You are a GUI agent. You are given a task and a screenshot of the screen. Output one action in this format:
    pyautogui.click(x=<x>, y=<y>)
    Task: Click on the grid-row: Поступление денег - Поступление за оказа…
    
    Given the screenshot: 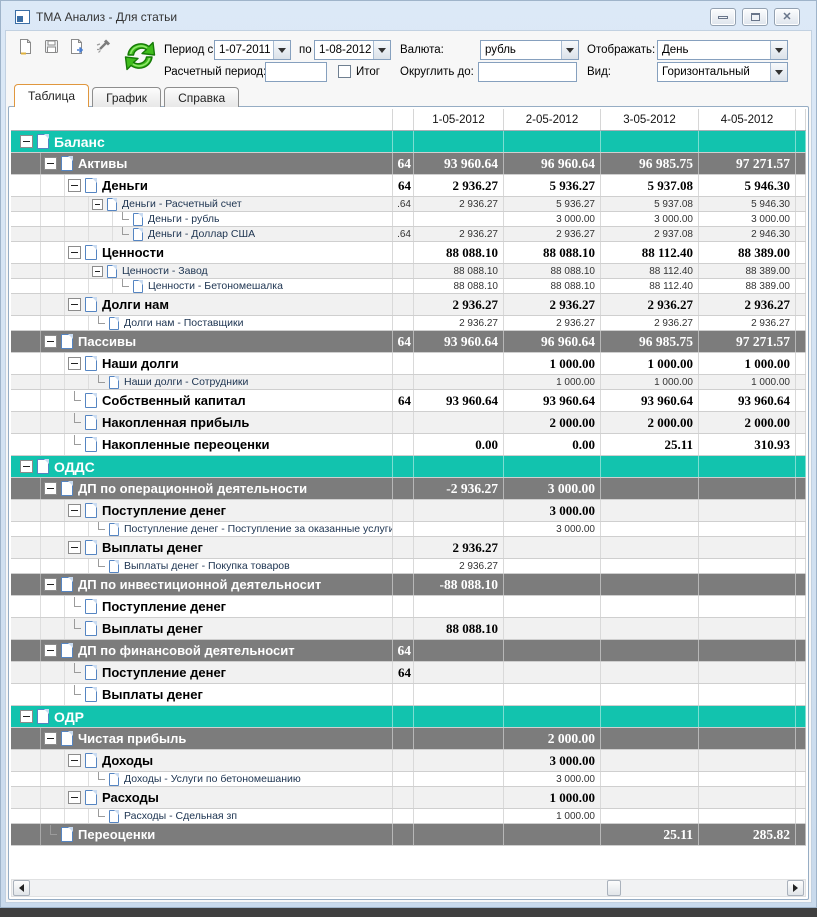 What is the action you would take?
    pyautogui.click(x=408, y=529)
    